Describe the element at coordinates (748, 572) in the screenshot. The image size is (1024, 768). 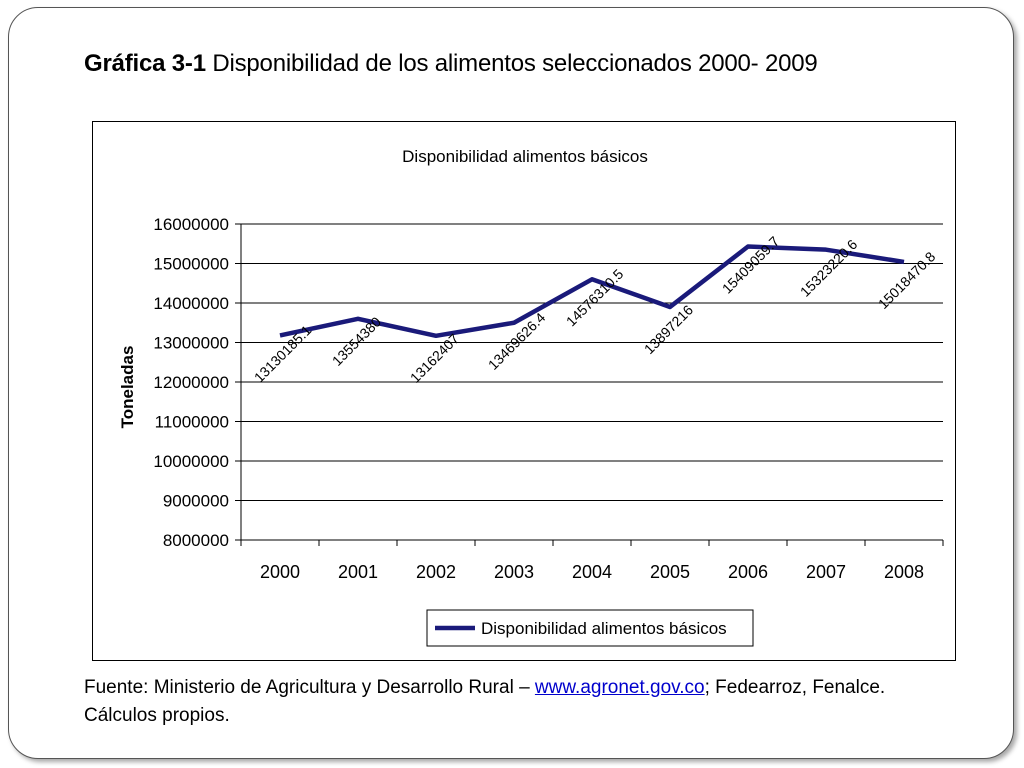
I see `x-tick-label: 2006` at that location.